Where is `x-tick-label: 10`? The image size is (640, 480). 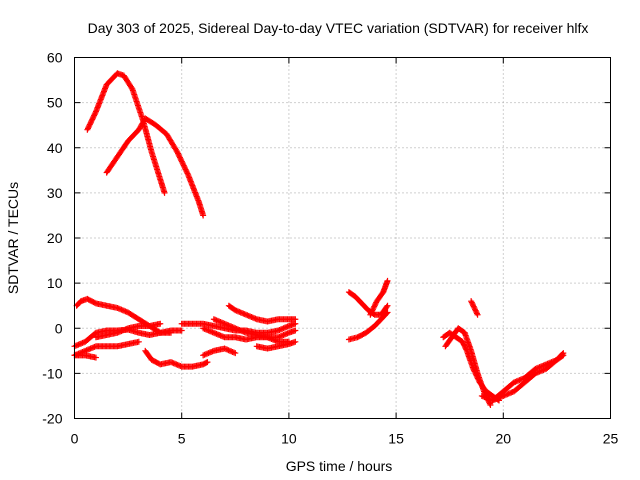 x-tick-label: 10 is located at coordinates (289, 439).